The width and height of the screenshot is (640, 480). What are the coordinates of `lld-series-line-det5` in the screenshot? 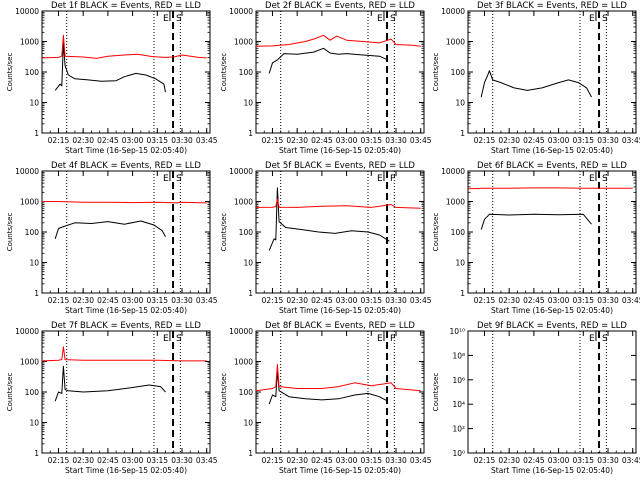 It's located at (338, 203).